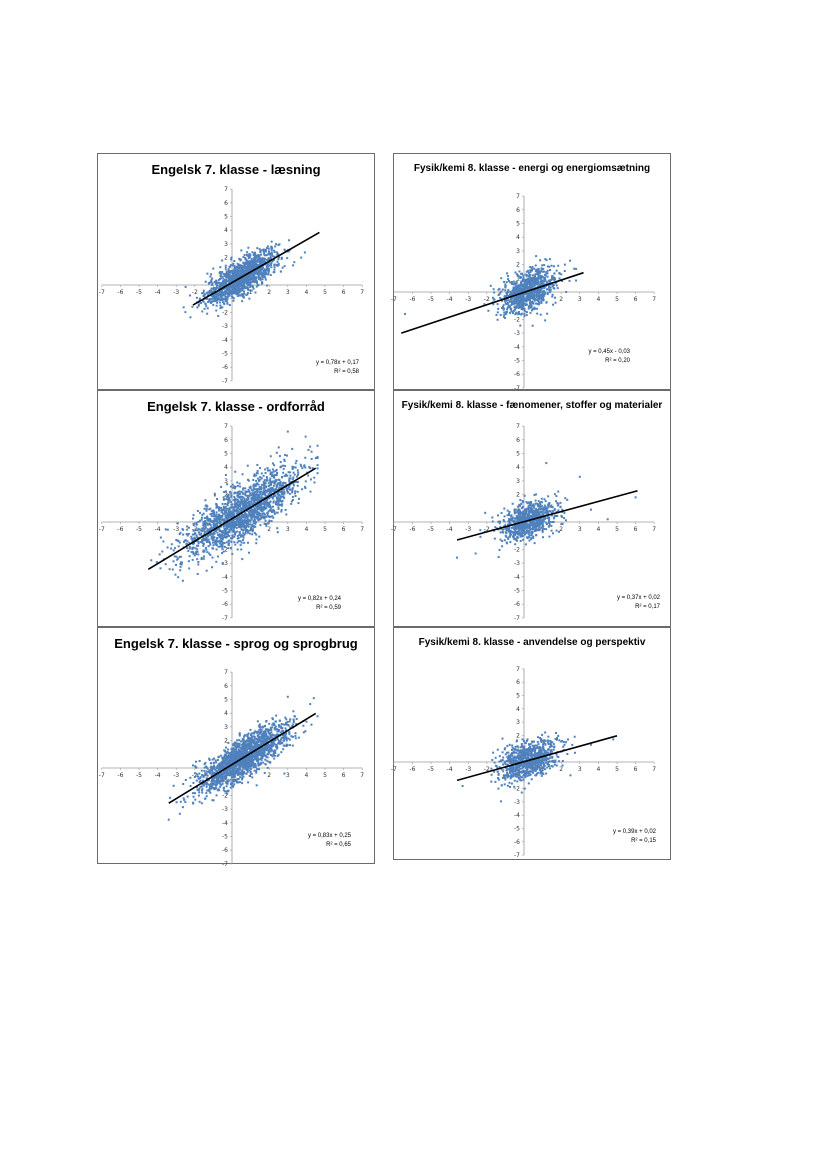 Image resolution: width=827 pixels, height=1170 pixels. I want to click on y-tick-label: 5, so click(226, 454).